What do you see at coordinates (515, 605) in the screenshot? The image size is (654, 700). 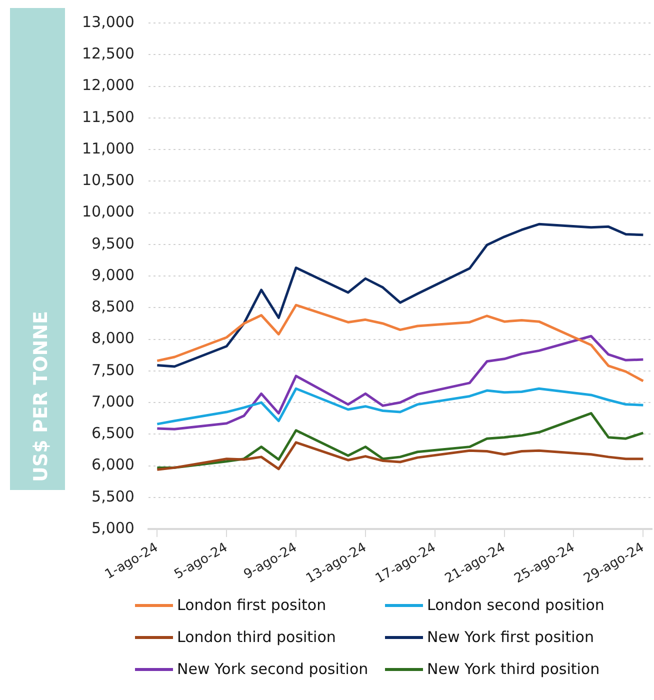 I see `legend-label: London second position` at bounding box center [515, 605].